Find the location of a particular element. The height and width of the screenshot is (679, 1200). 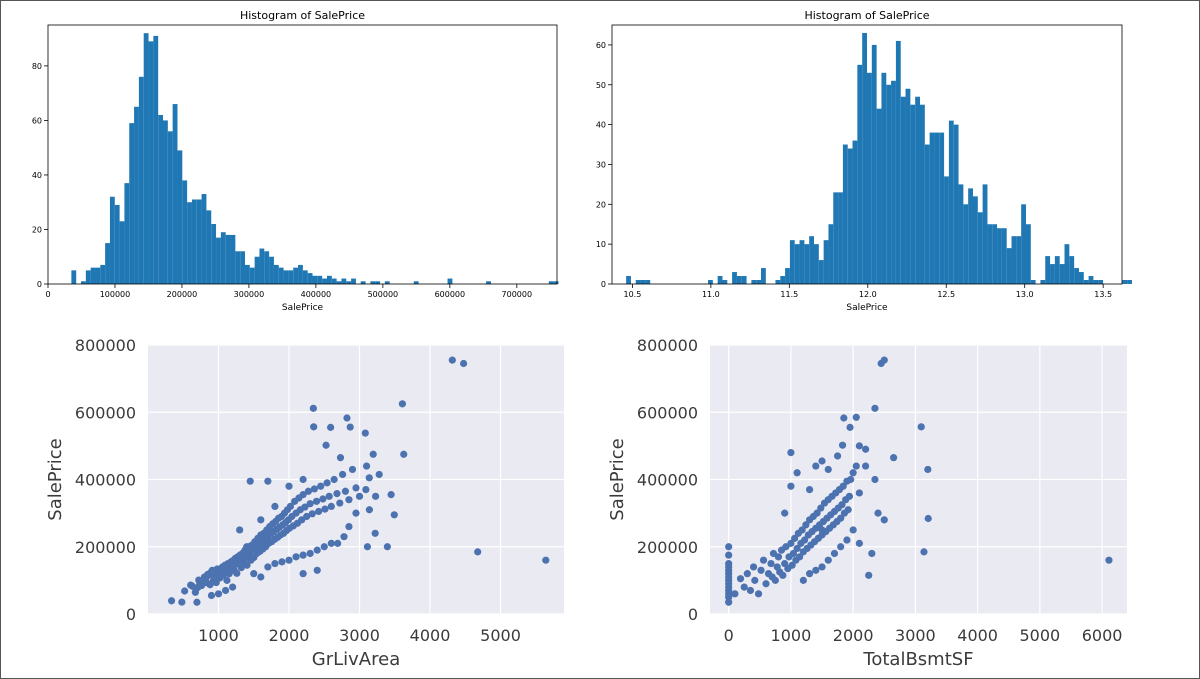

y-tick-label: 200000 is located at coordinates (667, 547).